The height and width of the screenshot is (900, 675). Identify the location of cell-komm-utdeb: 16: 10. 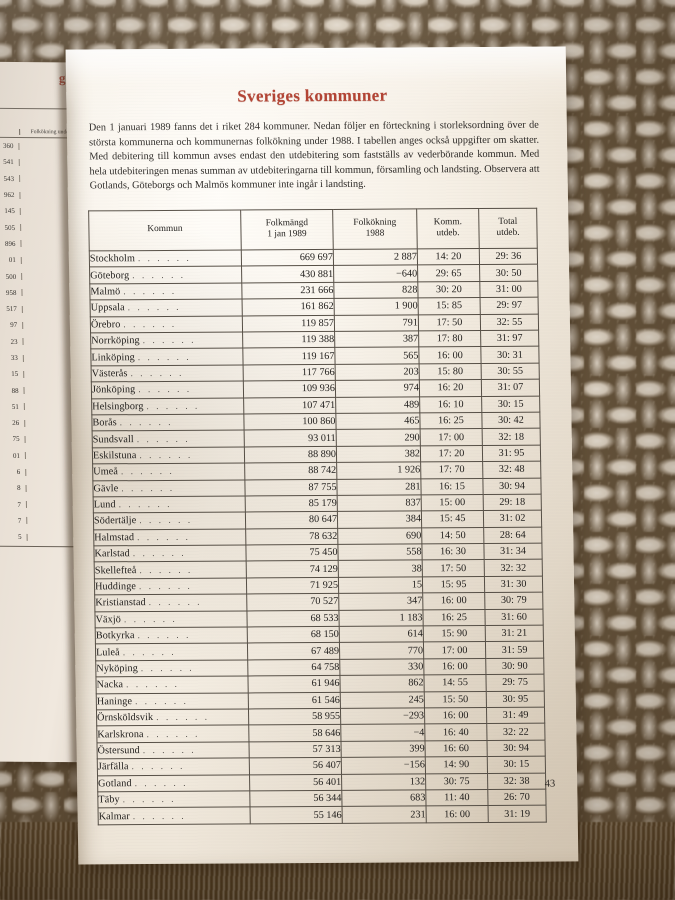
(450, 404).